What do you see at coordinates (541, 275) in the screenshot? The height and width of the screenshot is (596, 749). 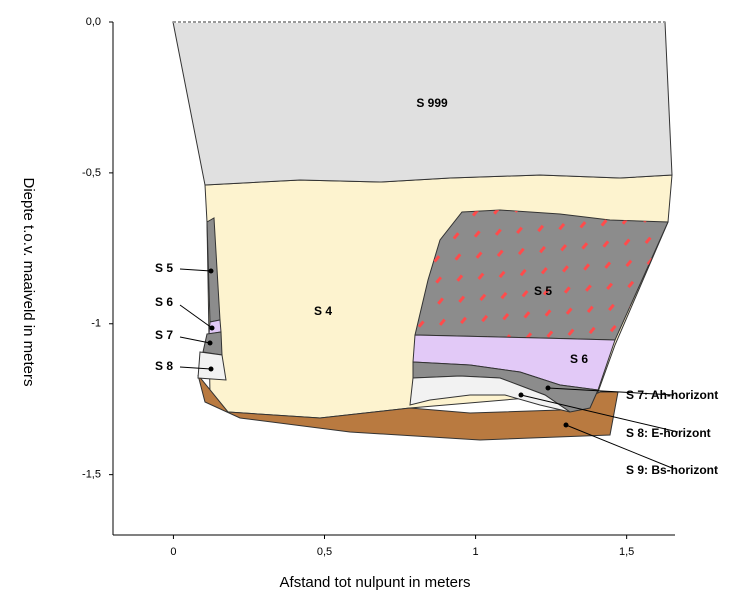 I see `layer-s5-pattern` at bounding box center [541, 275].